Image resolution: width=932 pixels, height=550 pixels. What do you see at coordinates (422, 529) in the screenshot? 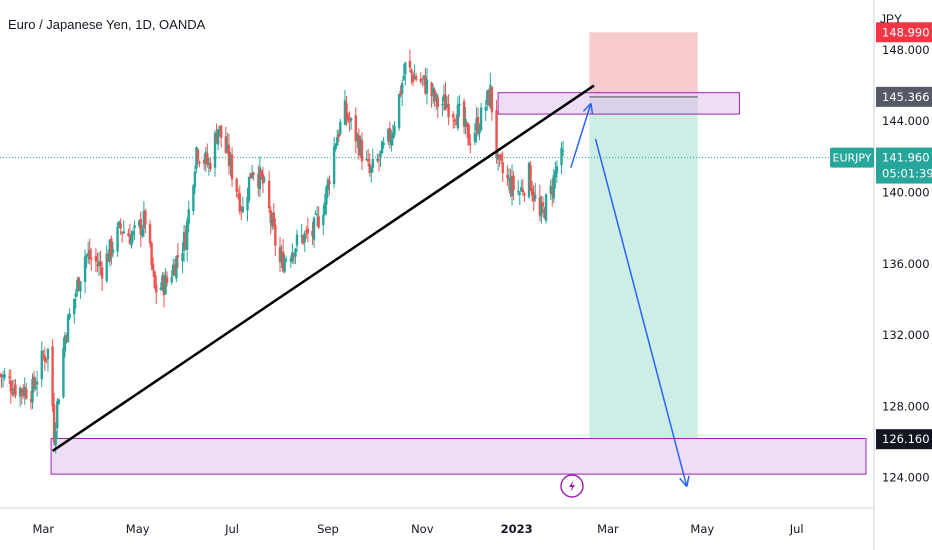
I see `time-tick-label: Nov` at bounding box center [422, 529].